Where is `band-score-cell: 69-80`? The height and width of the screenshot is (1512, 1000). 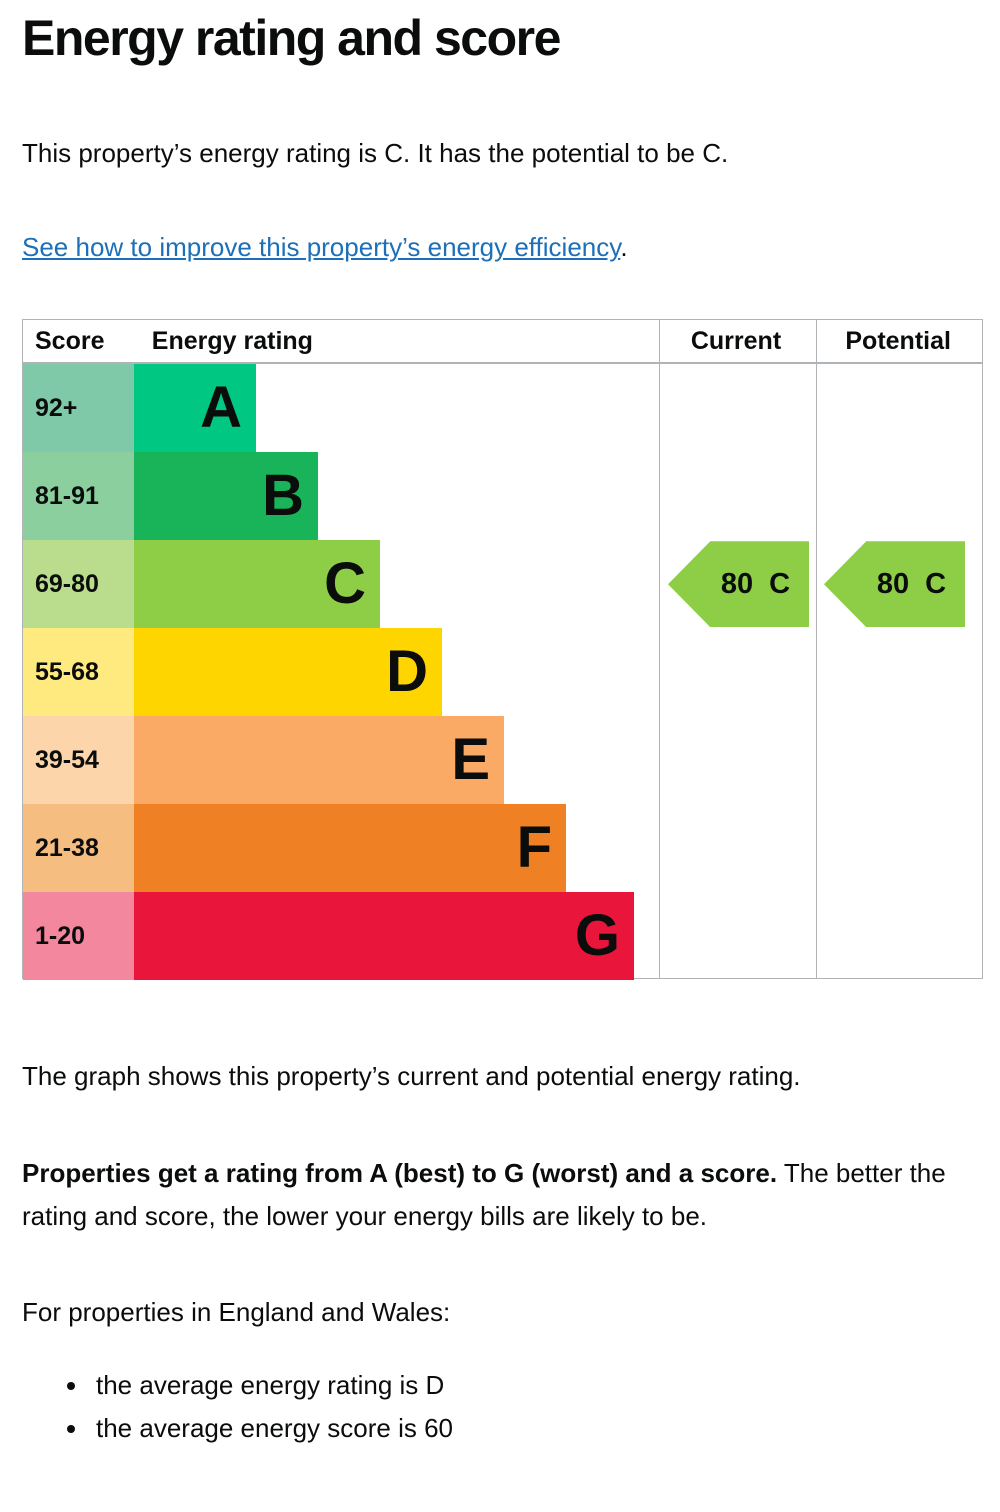
band-score-cell: 69-80 is located at coordinates (78, 584).